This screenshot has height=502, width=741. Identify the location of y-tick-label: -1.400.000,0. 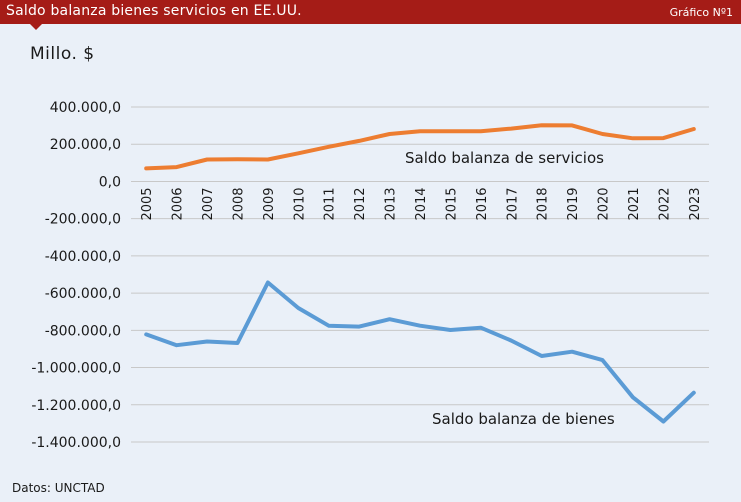
(76, 443).